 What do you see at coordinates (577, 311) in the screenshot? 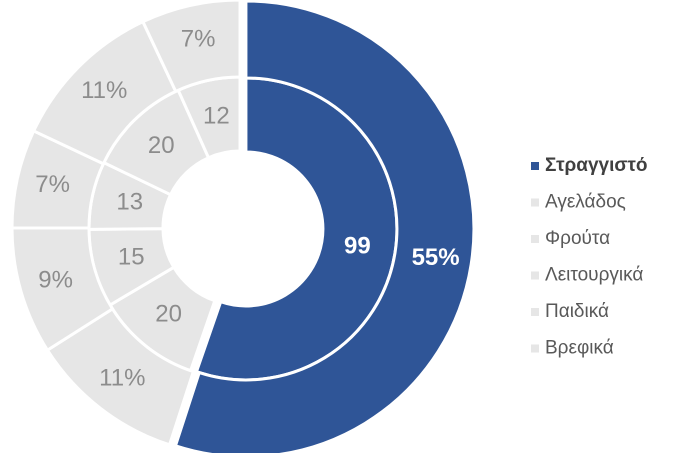
I see `legend-label: Παιδικά` at bounding box center [577, 311].